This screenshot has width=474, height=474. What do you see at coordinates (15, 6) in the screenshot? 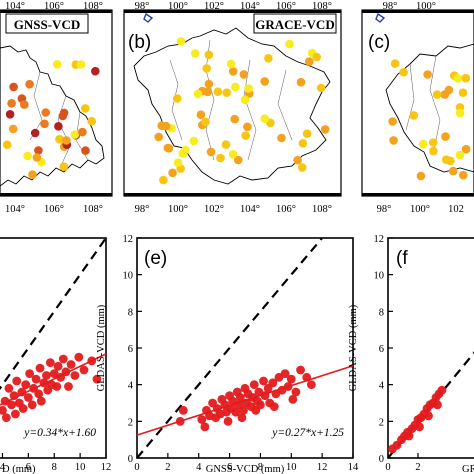
I see `map-top-tick: 104°` at bounding box center [15, 6].